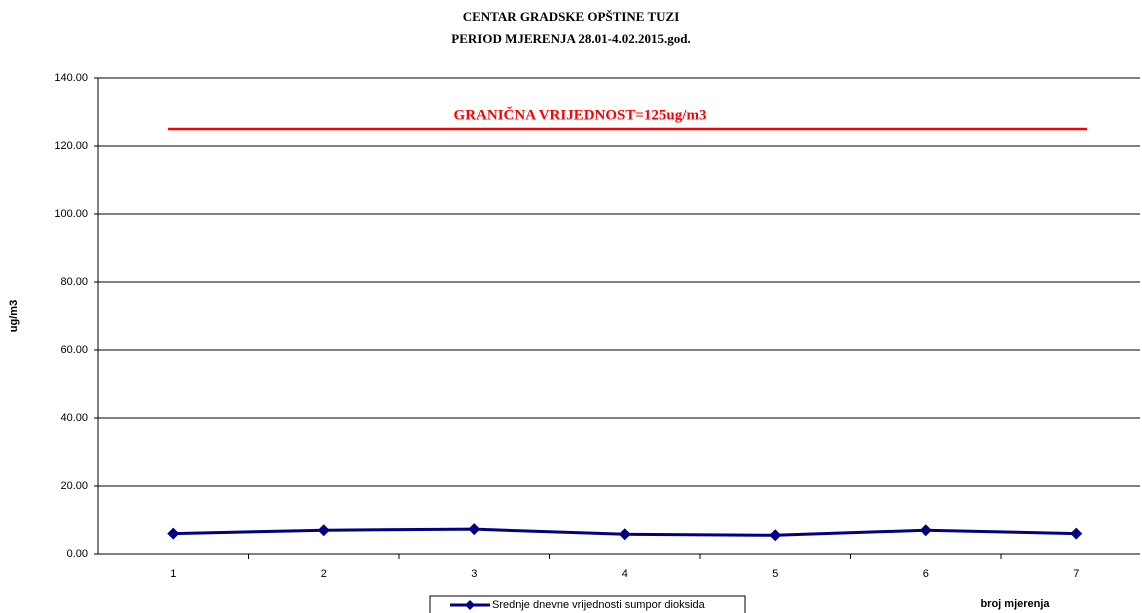 The width and height of the screenshot is (1142, 613). What do you see at coordinates (1076, 574) in the screenshot?
I see `x-tick-label: 7` at bounding box center [1076, 574].